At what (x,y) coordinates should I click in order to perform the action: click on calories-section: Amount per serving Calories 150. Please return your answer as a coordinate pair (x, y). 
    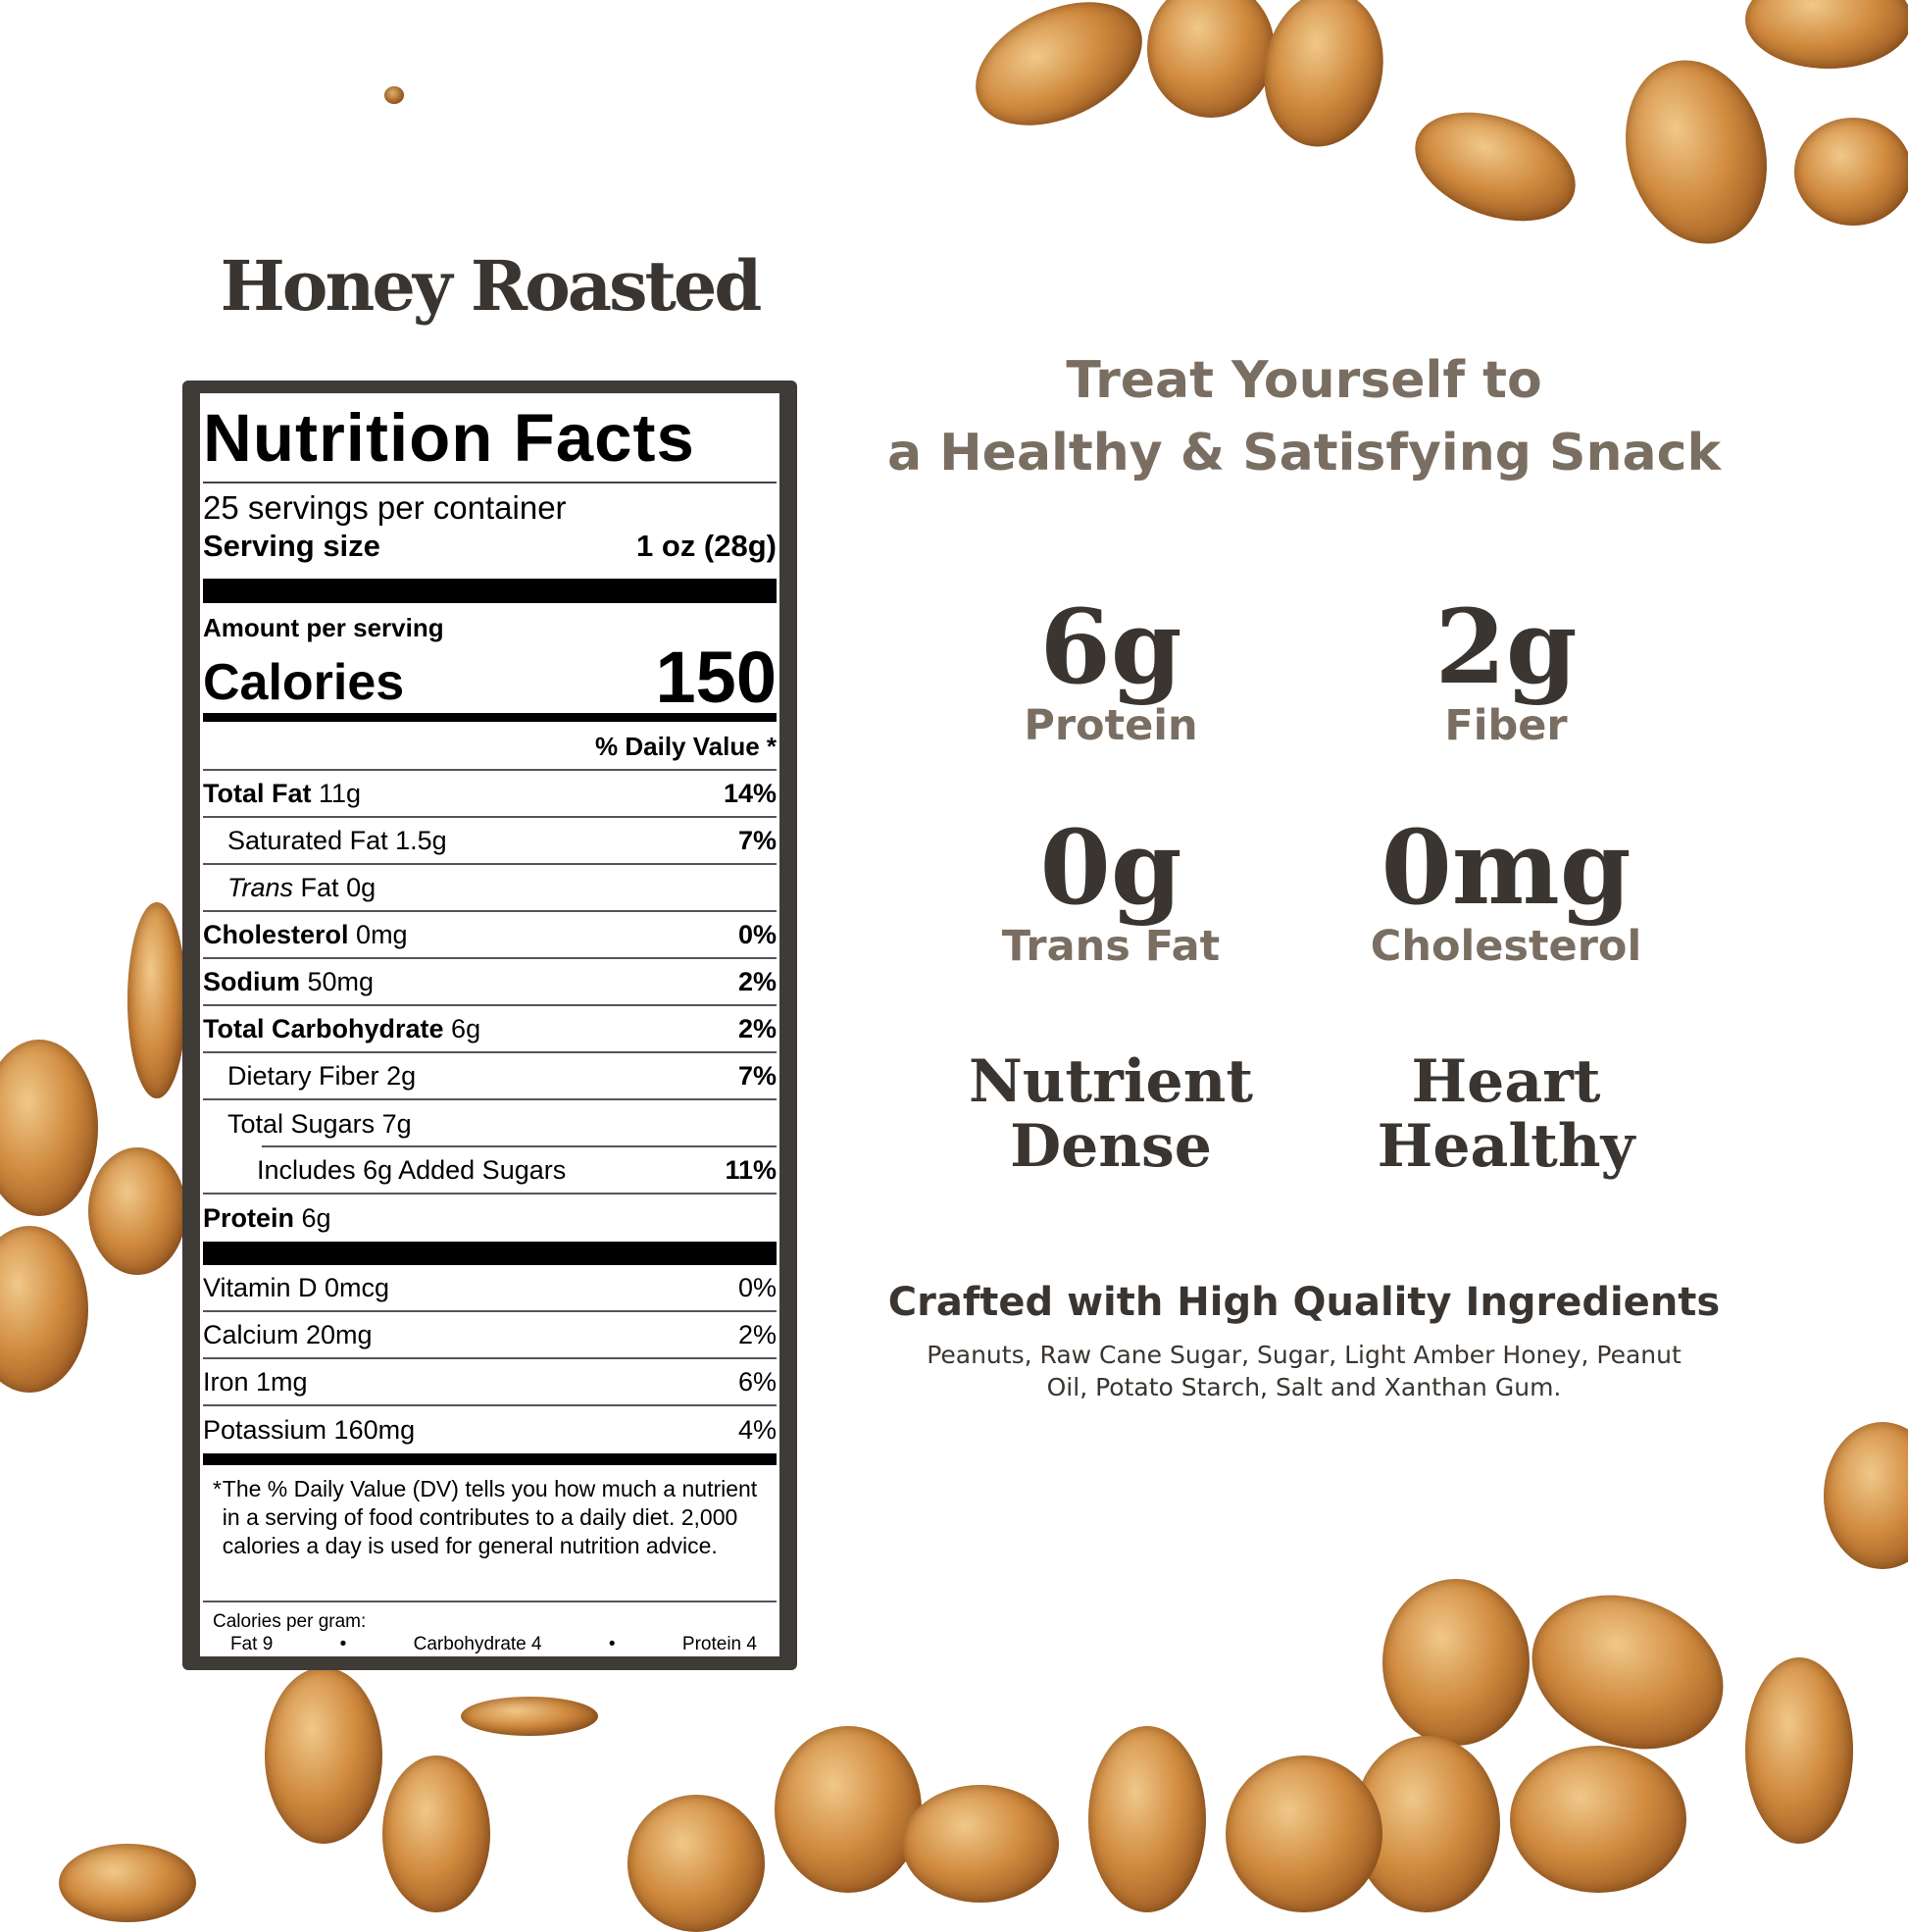
    Looking at the image, I should click on (490, 660).